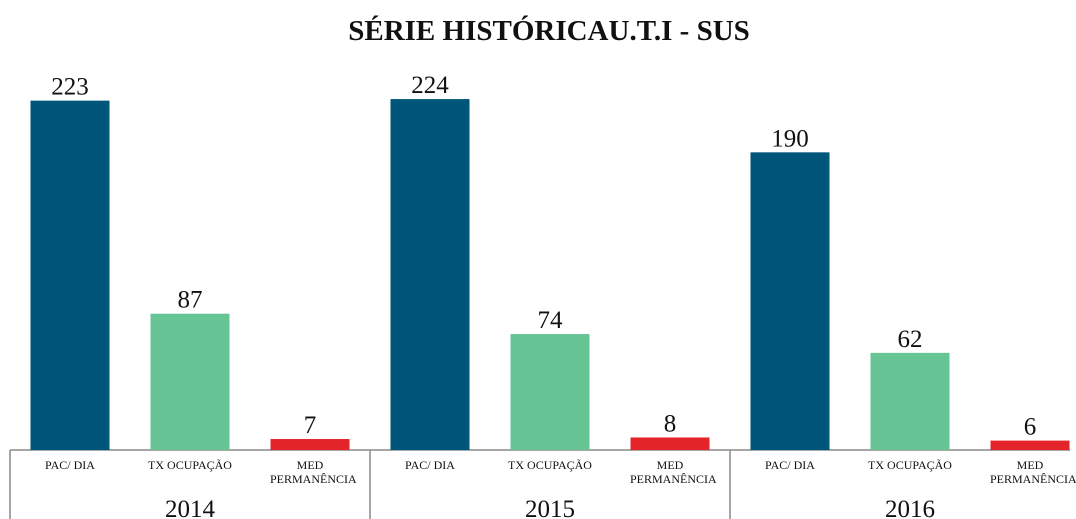 The width and height of the screenshot is (1076, 519). I want to click on value-label: 8, so click(670, 423).